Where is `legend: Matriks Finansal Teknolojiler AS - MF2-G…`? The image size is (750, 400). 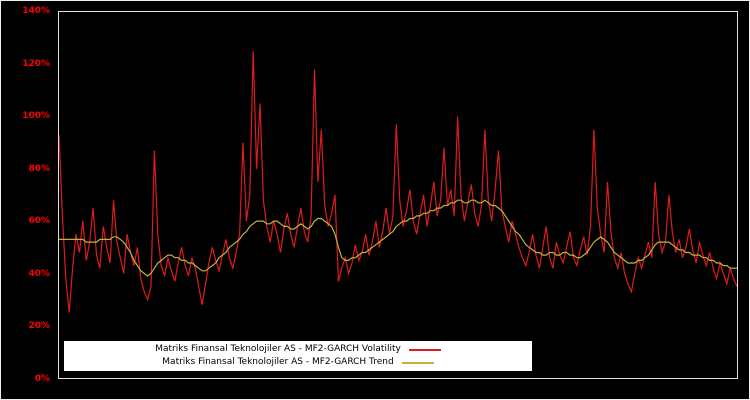 legend: Matriks Finansal Teknolojiler AS - MF2-G… is located at coordinates (298, 356).